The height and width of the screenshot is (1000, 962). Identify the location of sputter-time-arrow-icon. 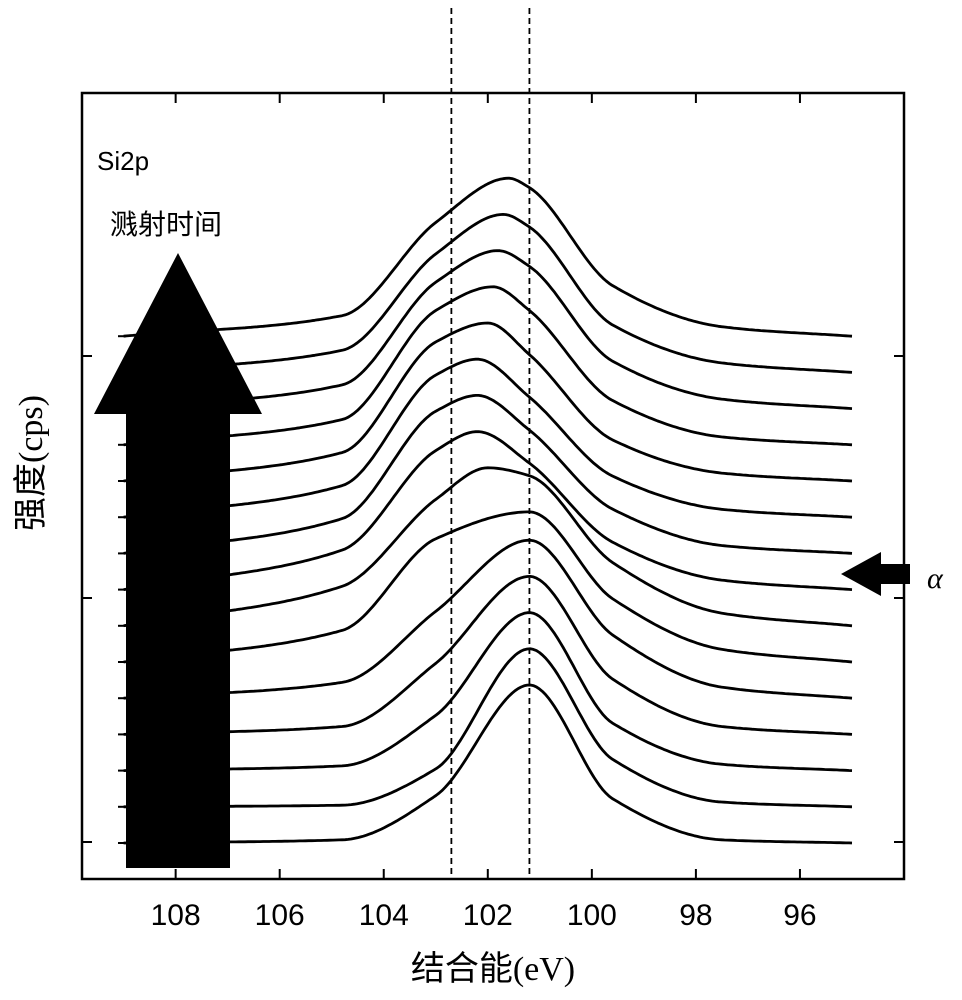
(178, 560).